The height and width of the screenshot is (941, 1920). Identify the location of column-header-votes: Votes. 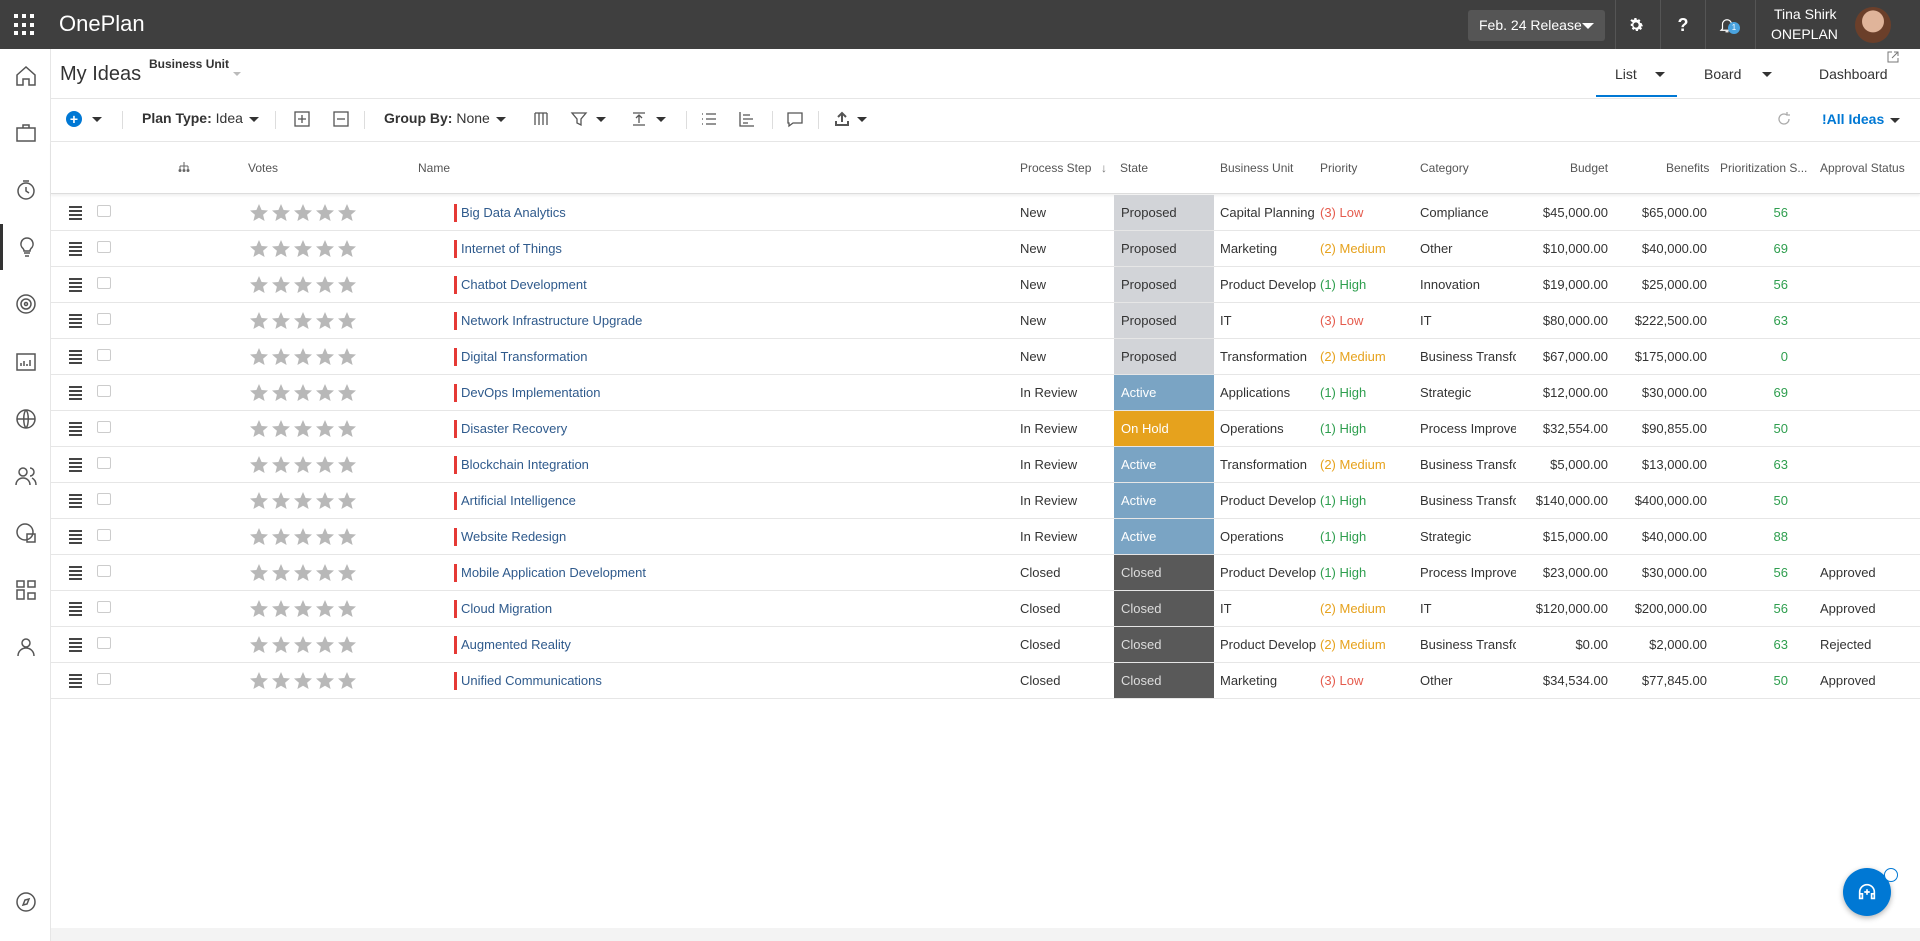
(263, 168).